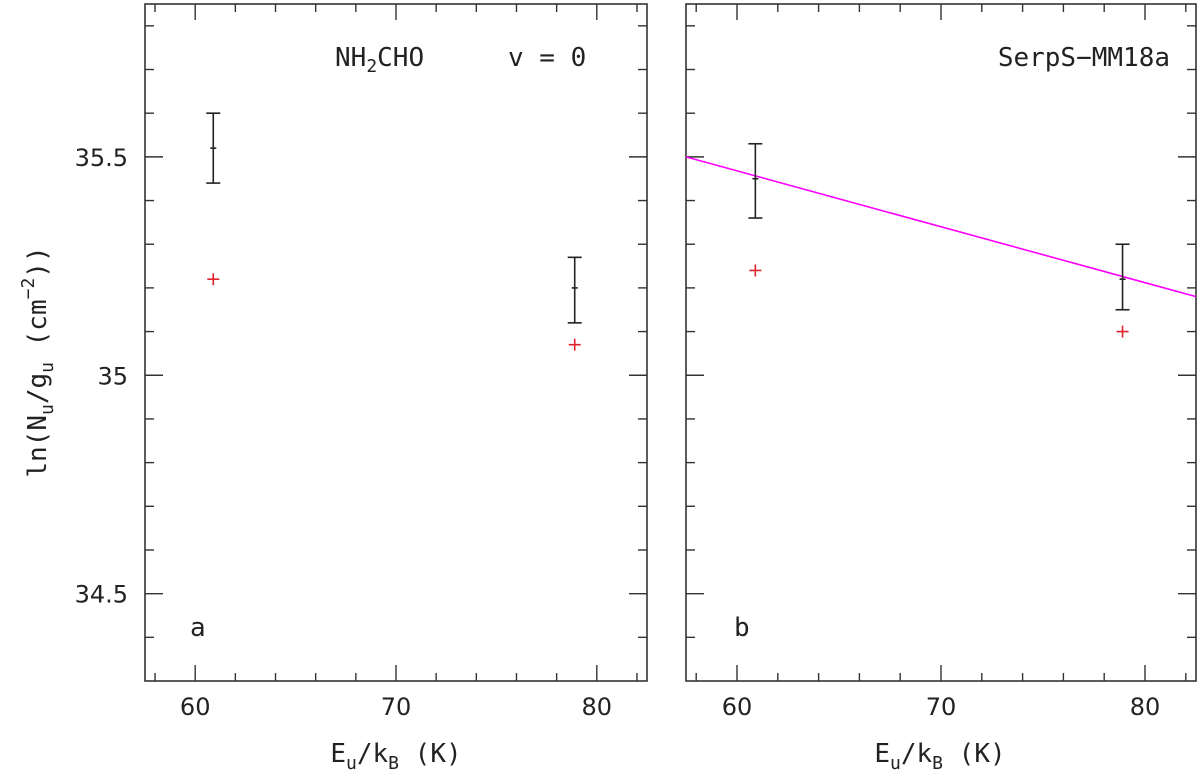 The image size is (1200, 779). I want to click on panel-a-marks, so click(394, 231).